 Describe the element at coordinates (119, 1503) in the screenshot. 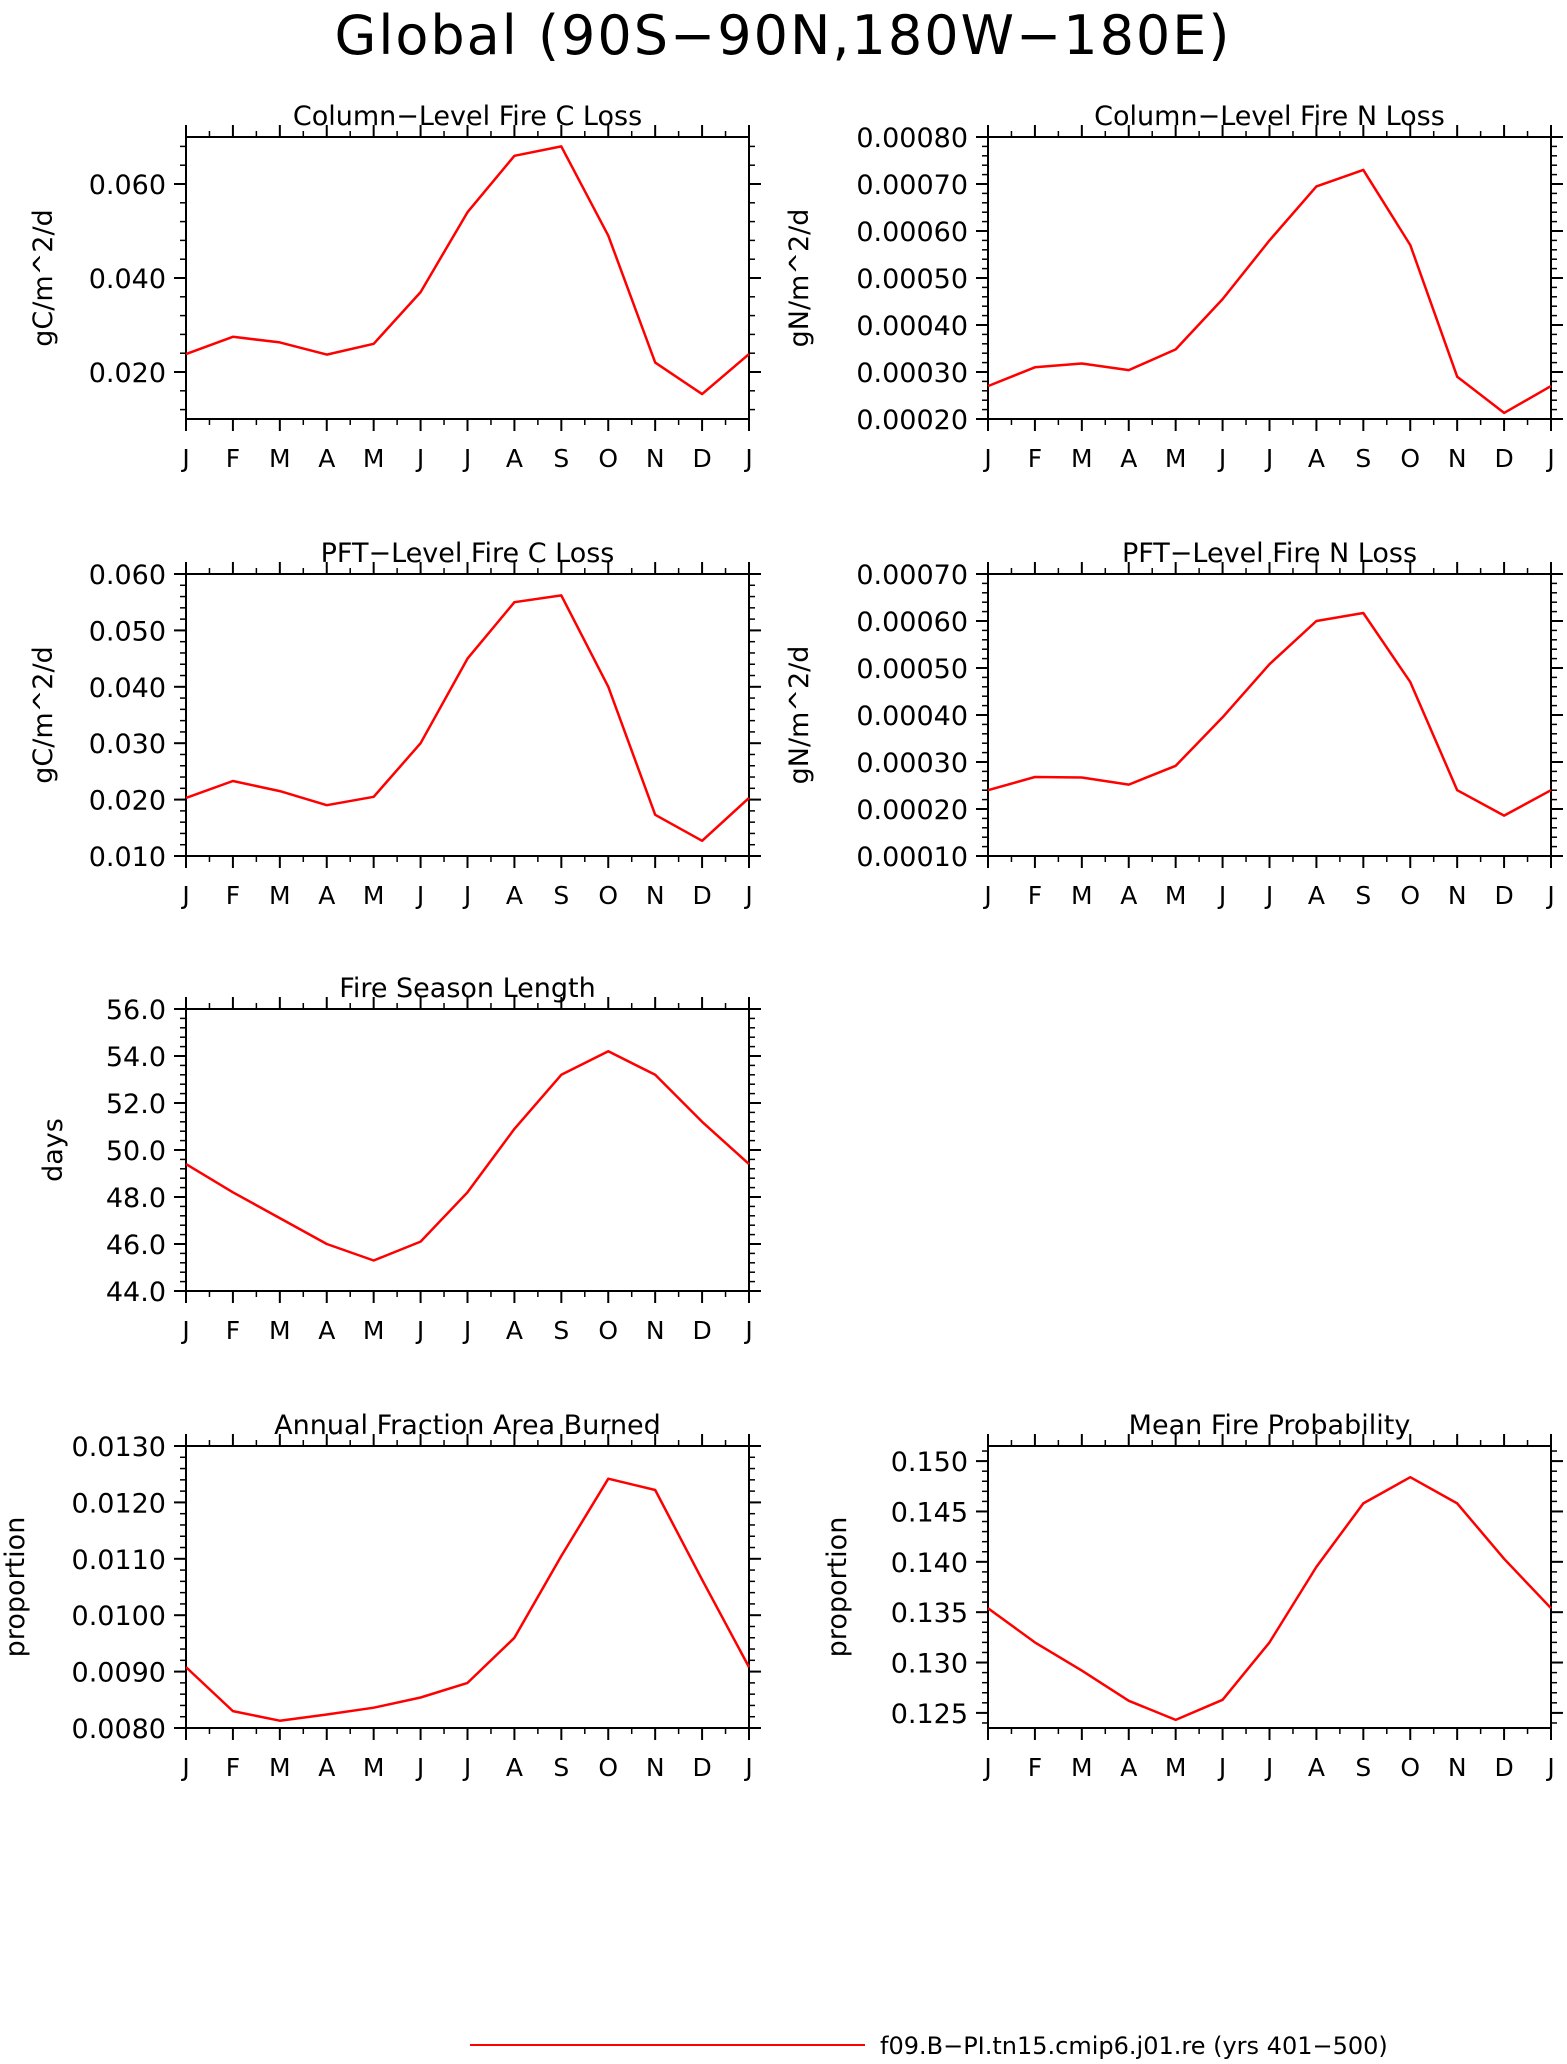

I see `y-tick-label: 0.0120` at that location.